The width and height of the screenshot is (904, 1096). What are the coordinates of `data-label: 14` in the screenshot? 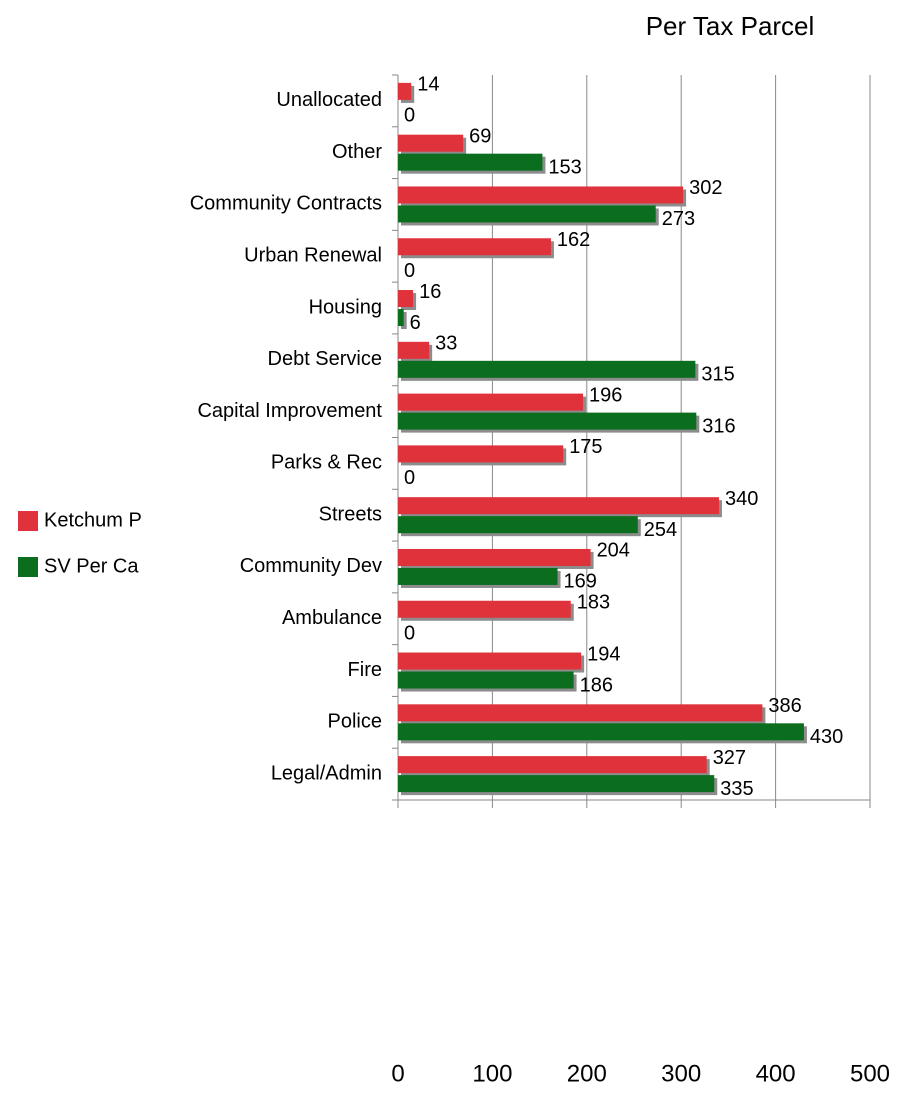 It's located at (428, 85).